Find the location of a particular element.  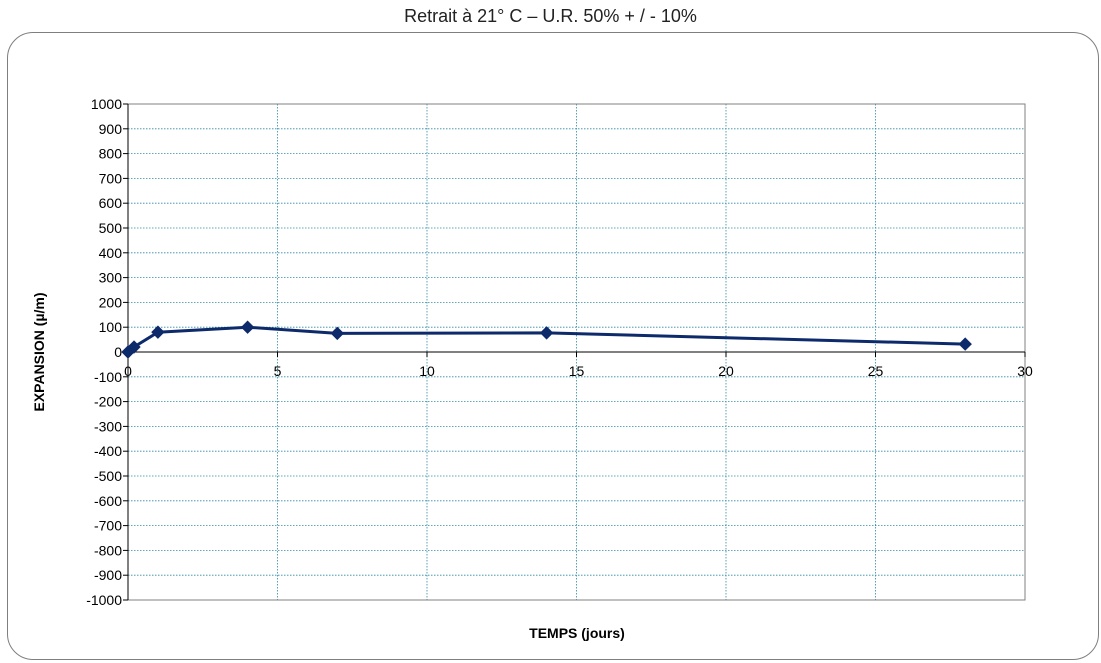

y-tick-label: 400 is located at coordinates (111, 253).